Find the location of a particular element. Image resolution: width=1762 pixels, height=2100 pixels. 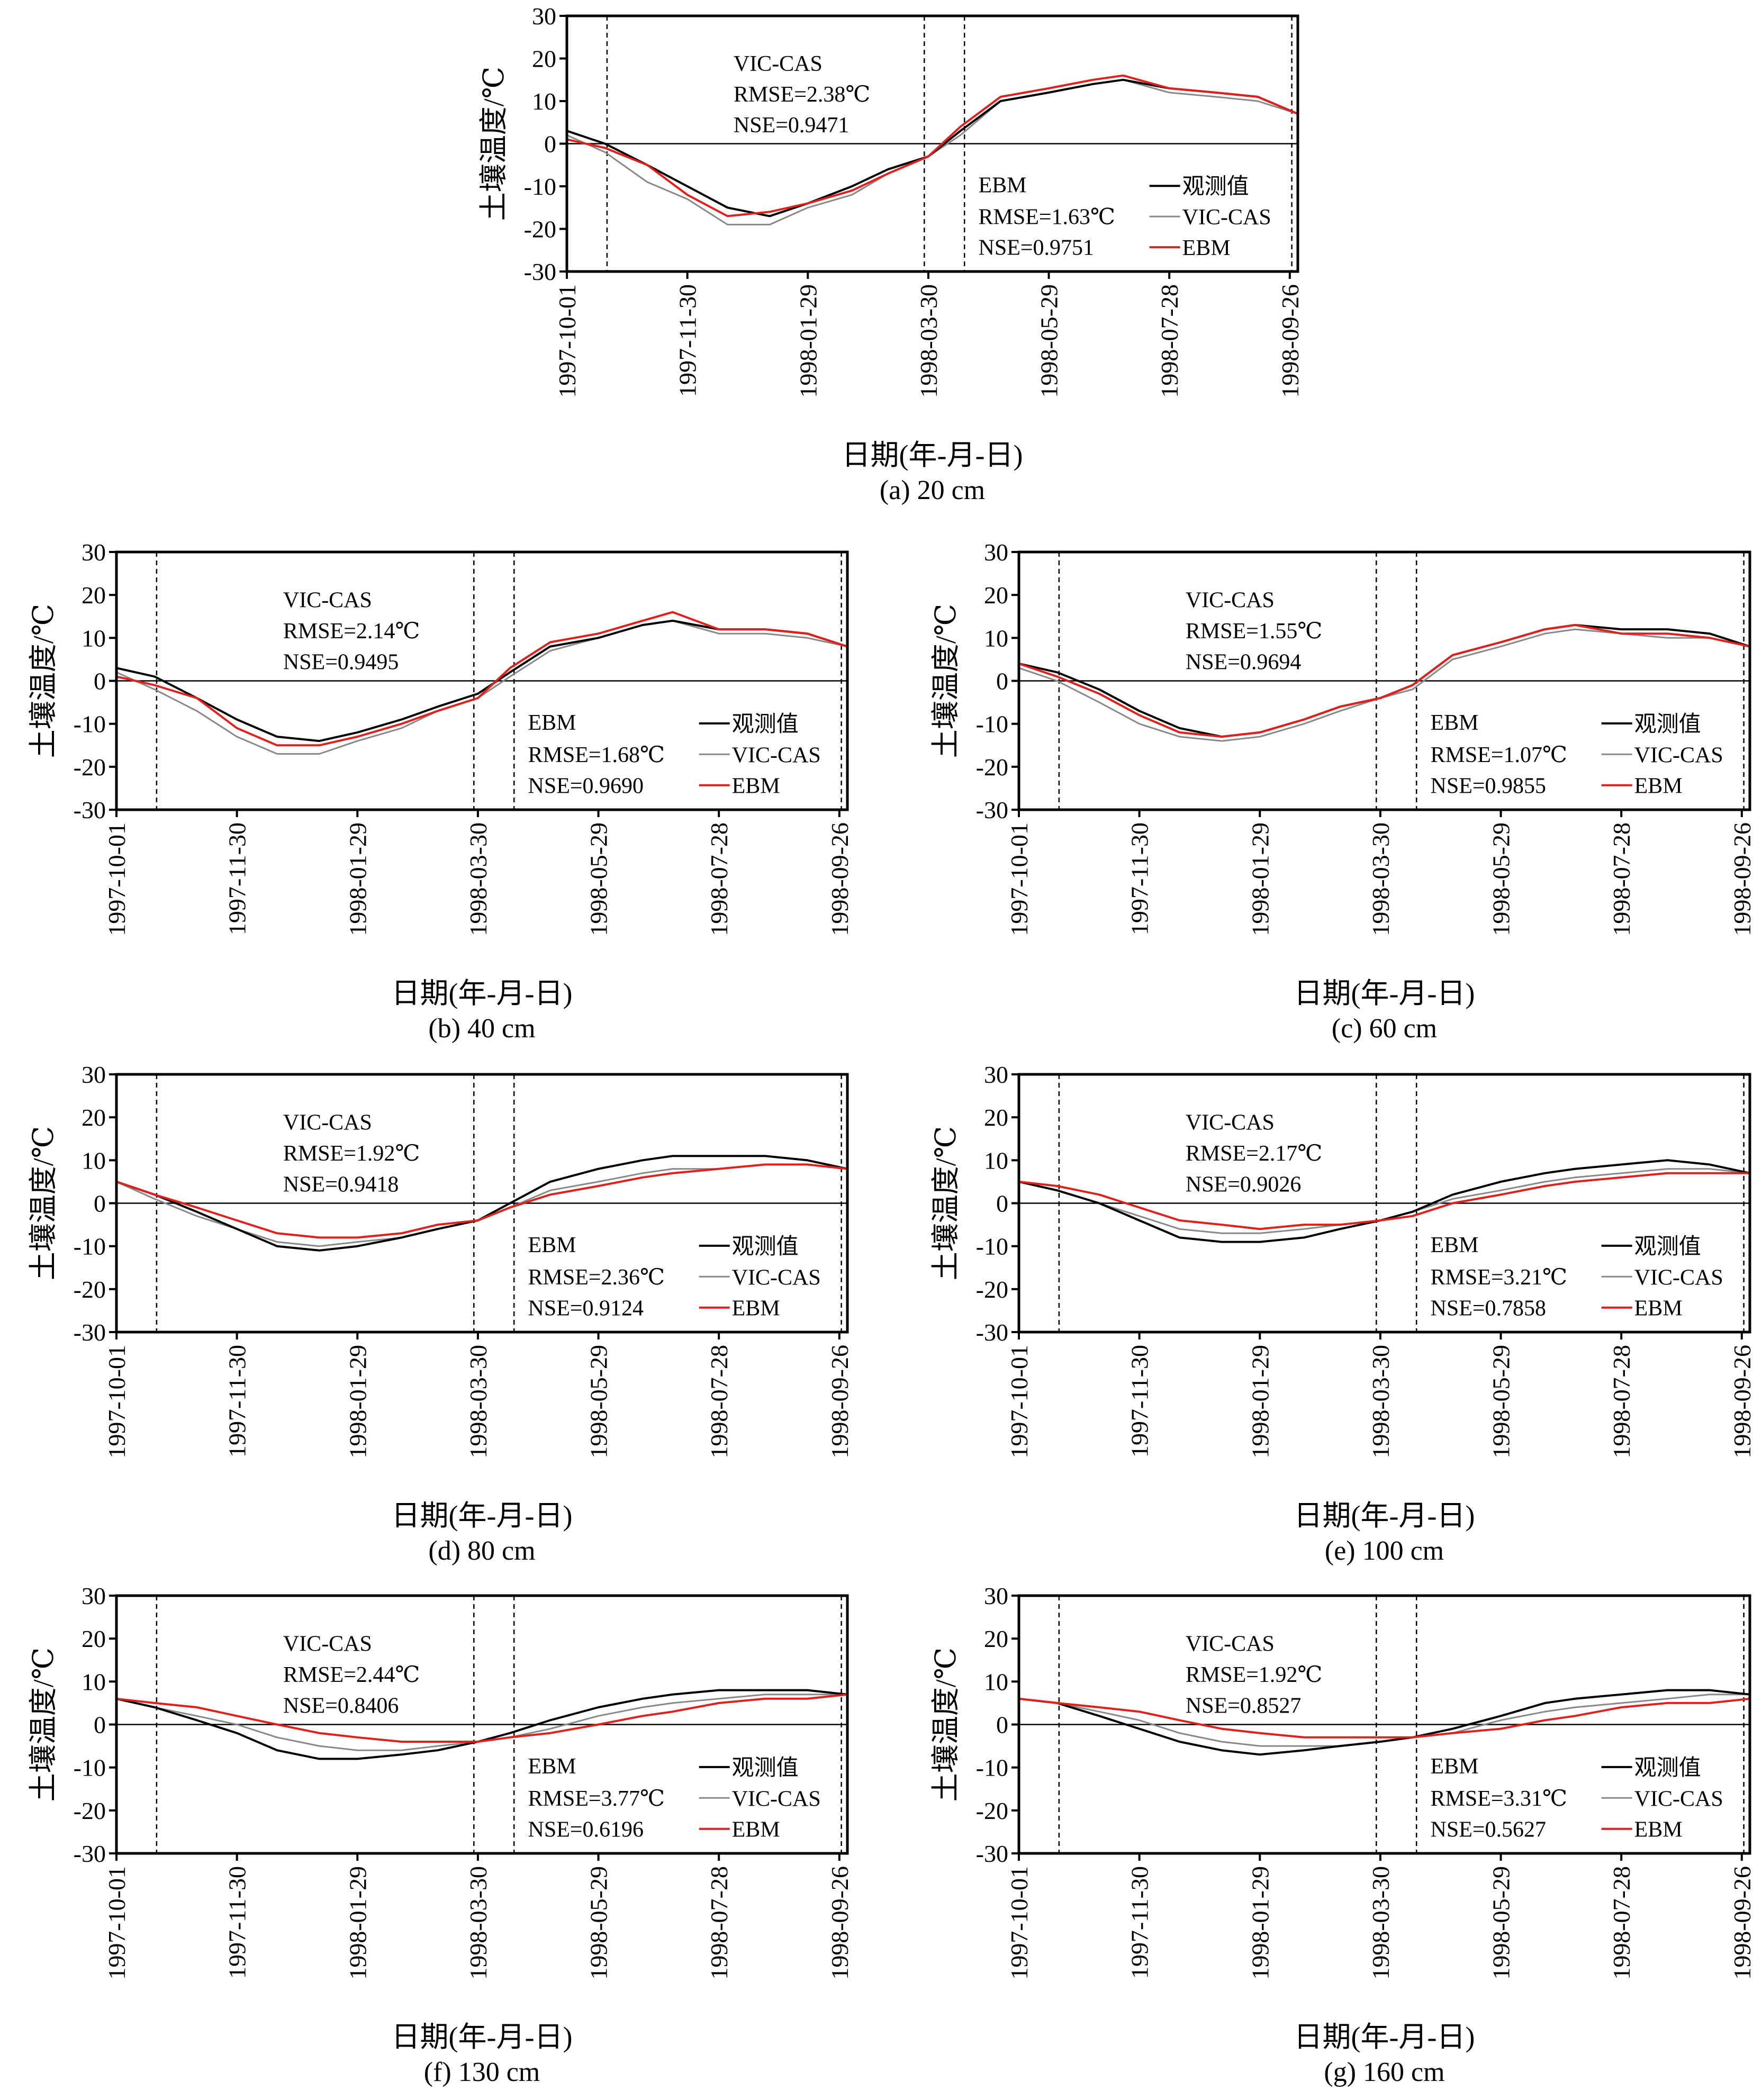

vic-stats-nse: NSE=0.8527 is located at coordinates (1244, 1706).